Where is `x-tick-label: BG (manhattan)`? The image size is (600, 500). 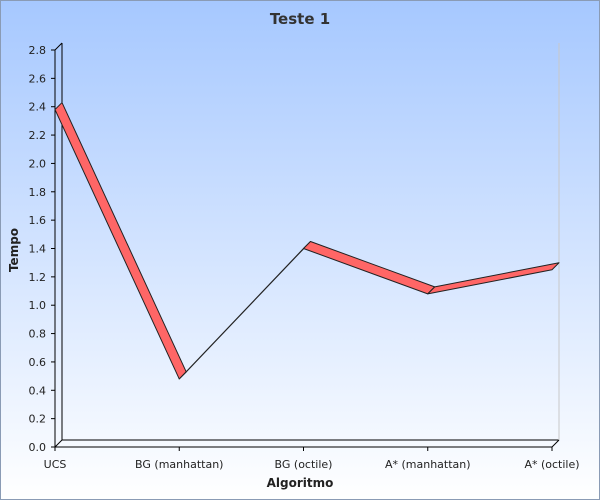 x-tick-label: BG (manhattan) is located at coordinates (179, 464).